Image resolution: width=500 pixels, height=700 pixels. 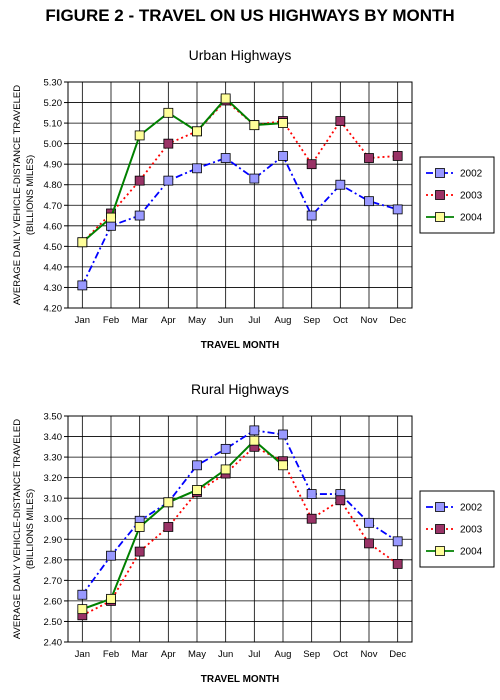 What do you see at coordinates (53, 144) in the screenshot?
I see `y-tick-label: 5.00` at bounding box center [53, 144].